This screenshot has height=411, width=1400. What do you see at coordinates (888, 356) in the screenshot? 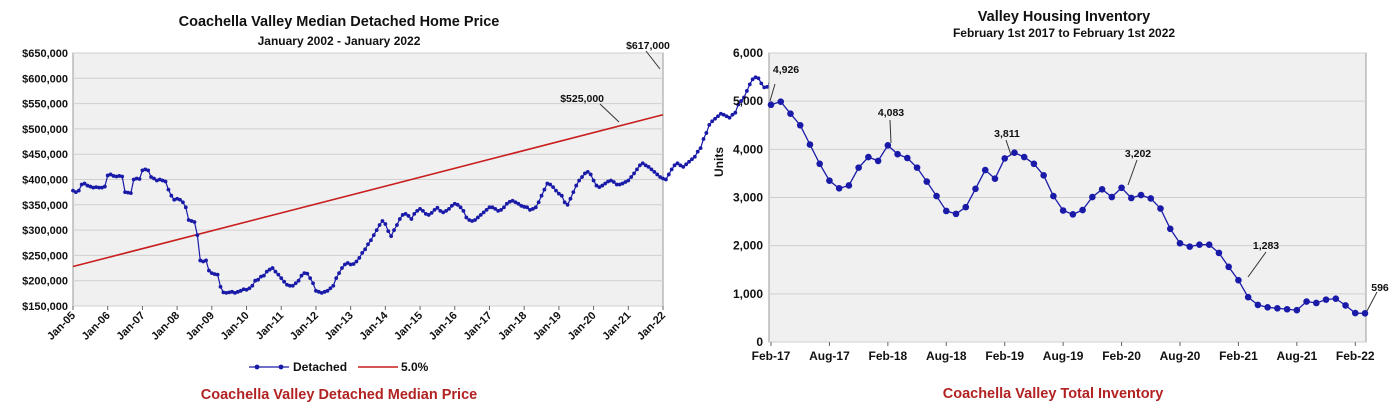
I see `inventory-x-tick-label: Feb-18` at bounding box center [888, 356].